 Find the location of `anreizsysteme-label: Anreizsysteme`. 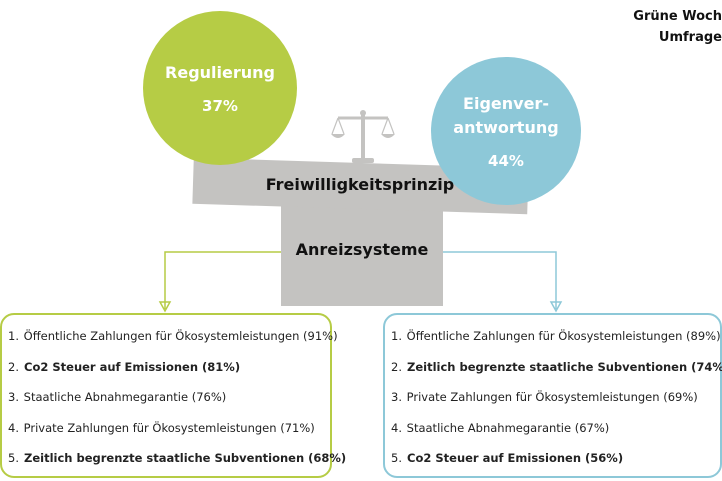

anreizsysteme-label: Anreizsysteme is located at coordinates (362, 249).